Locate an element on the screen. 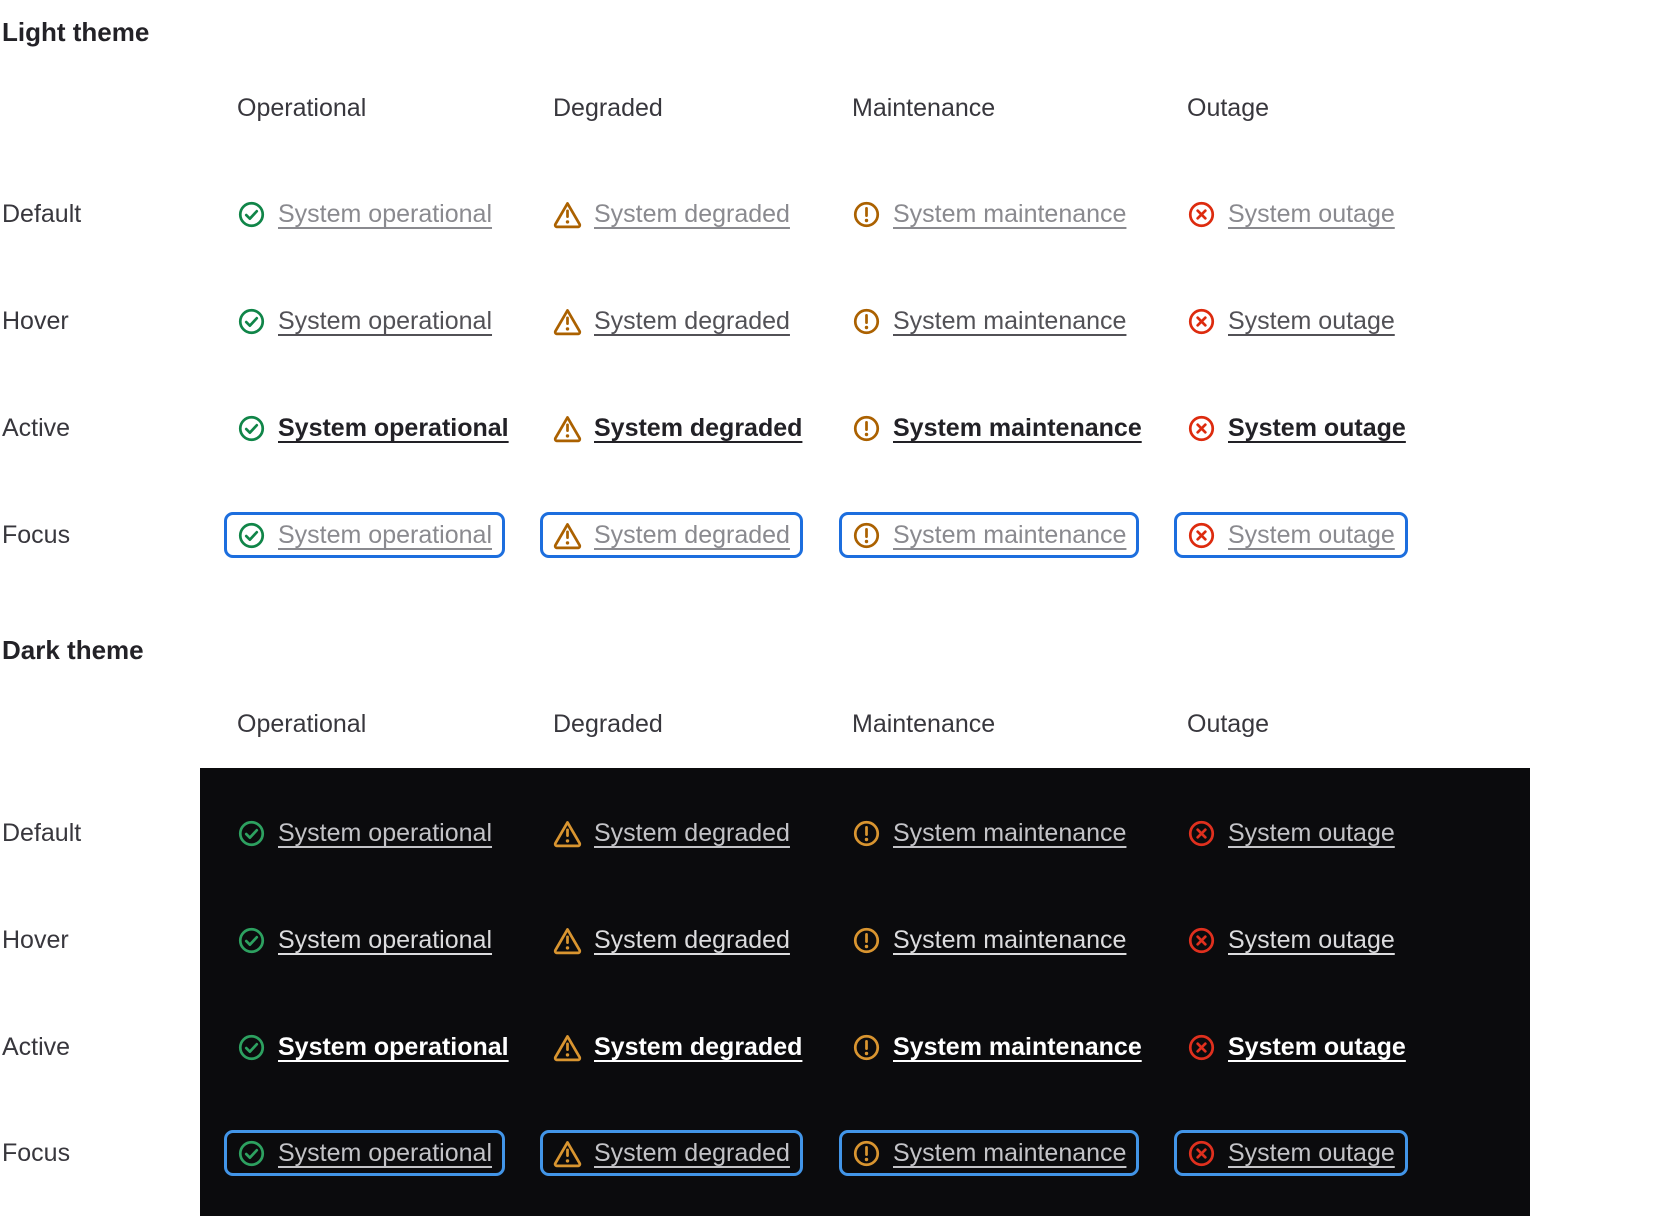  light-column-headers: Operational Degraded Maintenance Outage is located at coordinates (836, 108).